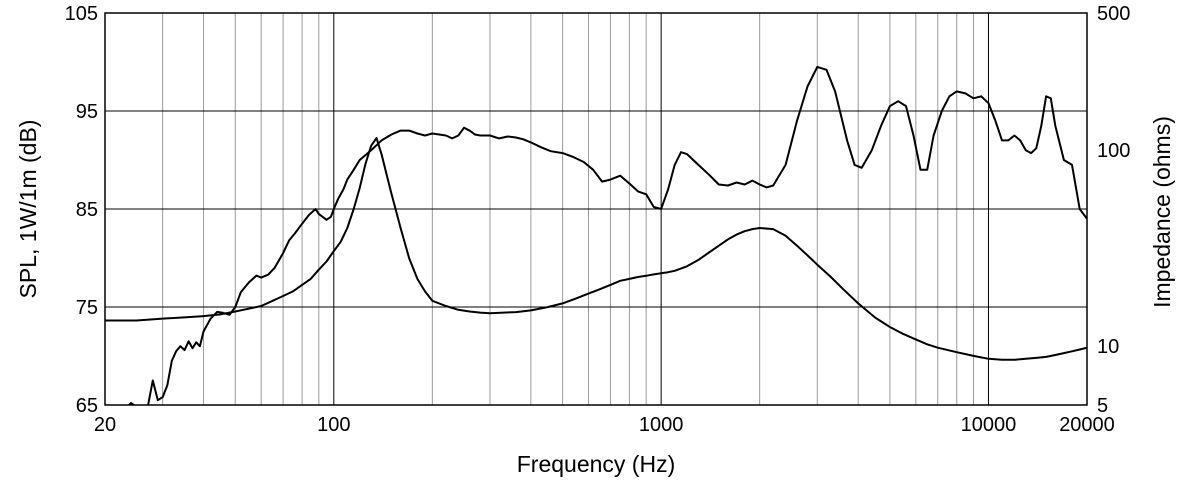 The height and width of the screenshot is (487, 1187). What do you see at coordinates (1087, 425) in the screenshot?
I see `x-tick-label: 20000` at bounding box center [1087, 425].